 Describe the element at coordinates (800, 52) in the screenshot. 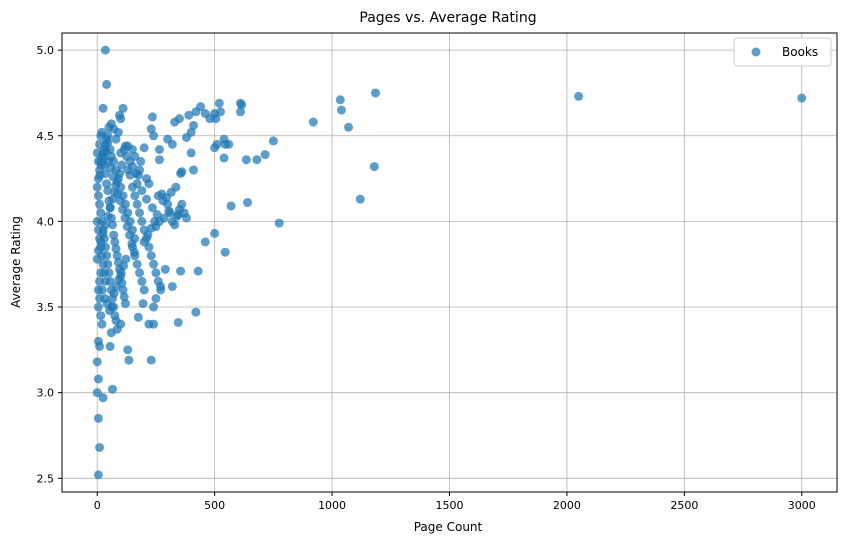

I see `legend-label: Books` at that location.